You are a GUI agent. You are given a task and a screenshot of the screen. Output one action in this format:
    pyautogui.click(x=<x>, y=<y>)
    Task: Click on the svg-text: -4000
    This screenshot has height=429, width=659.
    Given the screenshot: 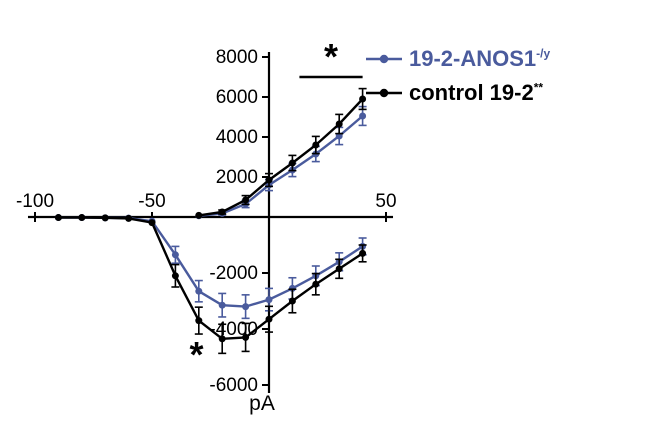 What is the action you would take?
    pyautogui.click(x=233, y=329)
    